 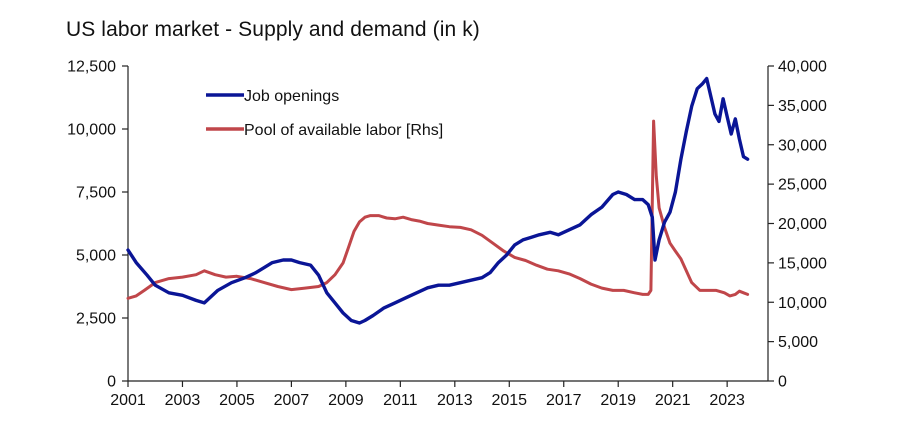 I want to click on y-left-tick-label: 12,500, so click(x=91, y=67).